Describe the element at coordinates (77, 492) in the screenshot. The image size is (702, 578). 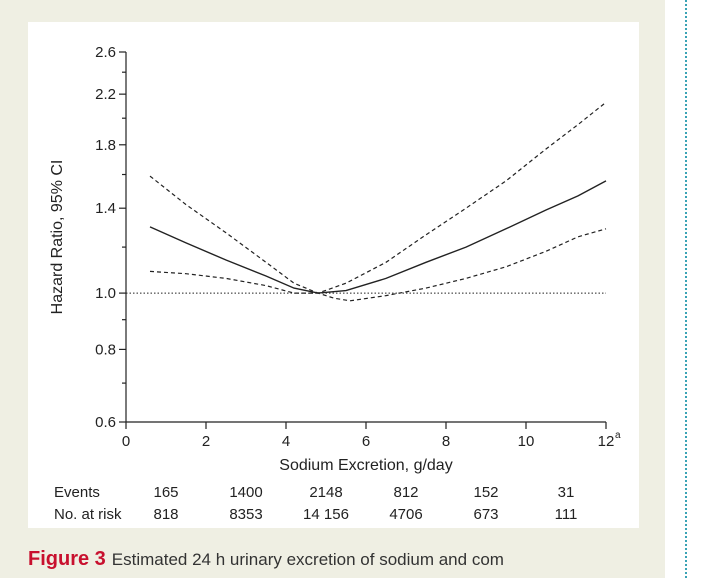
I see `risk-table-row-label: Events` at that location.